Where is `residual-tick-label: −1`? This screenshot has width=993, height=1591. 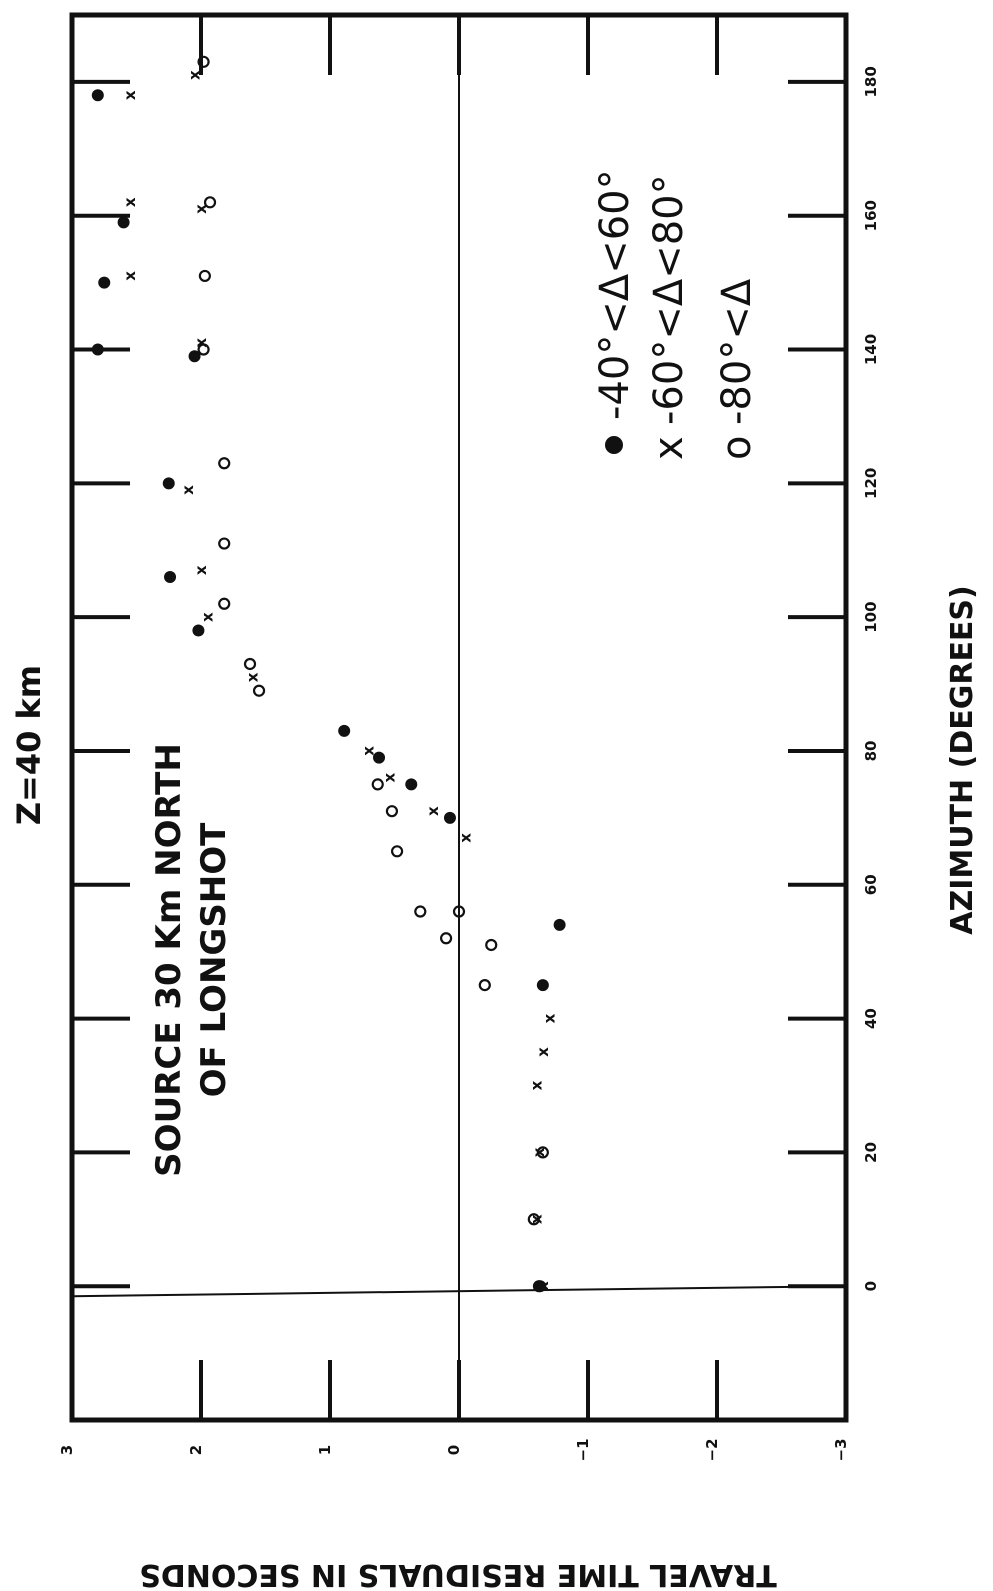 residual-tick-label: −1 is located at coordinates (583, 1449).